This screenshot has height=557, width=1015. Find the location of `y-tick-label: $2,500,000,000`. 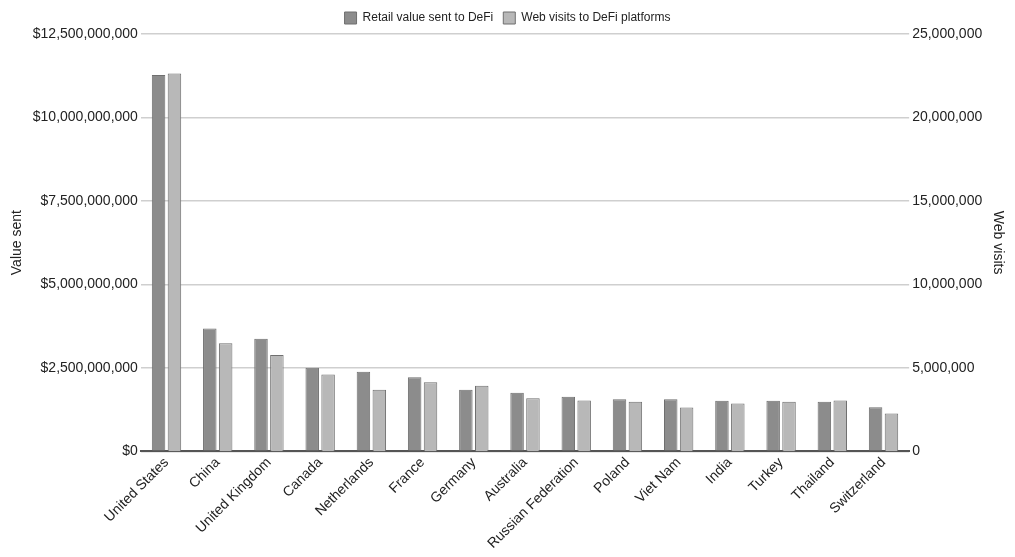

y-tick-label: $2,500,000,000 is located at coordinates (89, 366).